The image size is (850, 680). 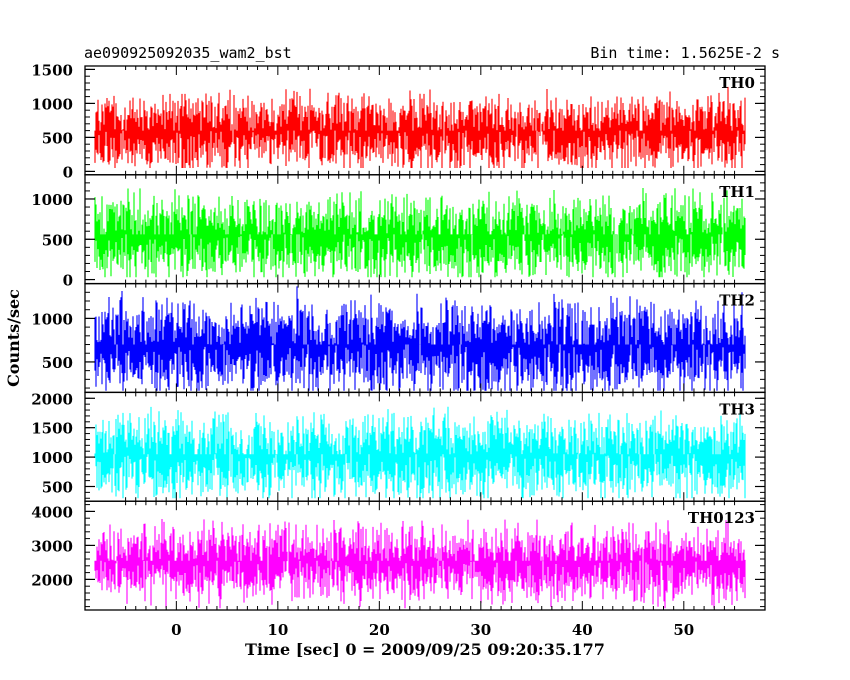 What do you see at coordinates (52, 512) in the screenshot?
I see `y-tick-label: 4000` at bounding box center [52, 512].